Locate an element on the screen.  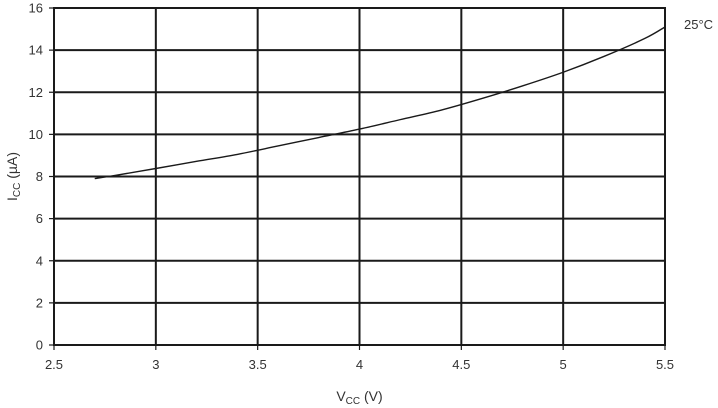
x-axis-label-sub: CC is located at coordinates (353, 401).